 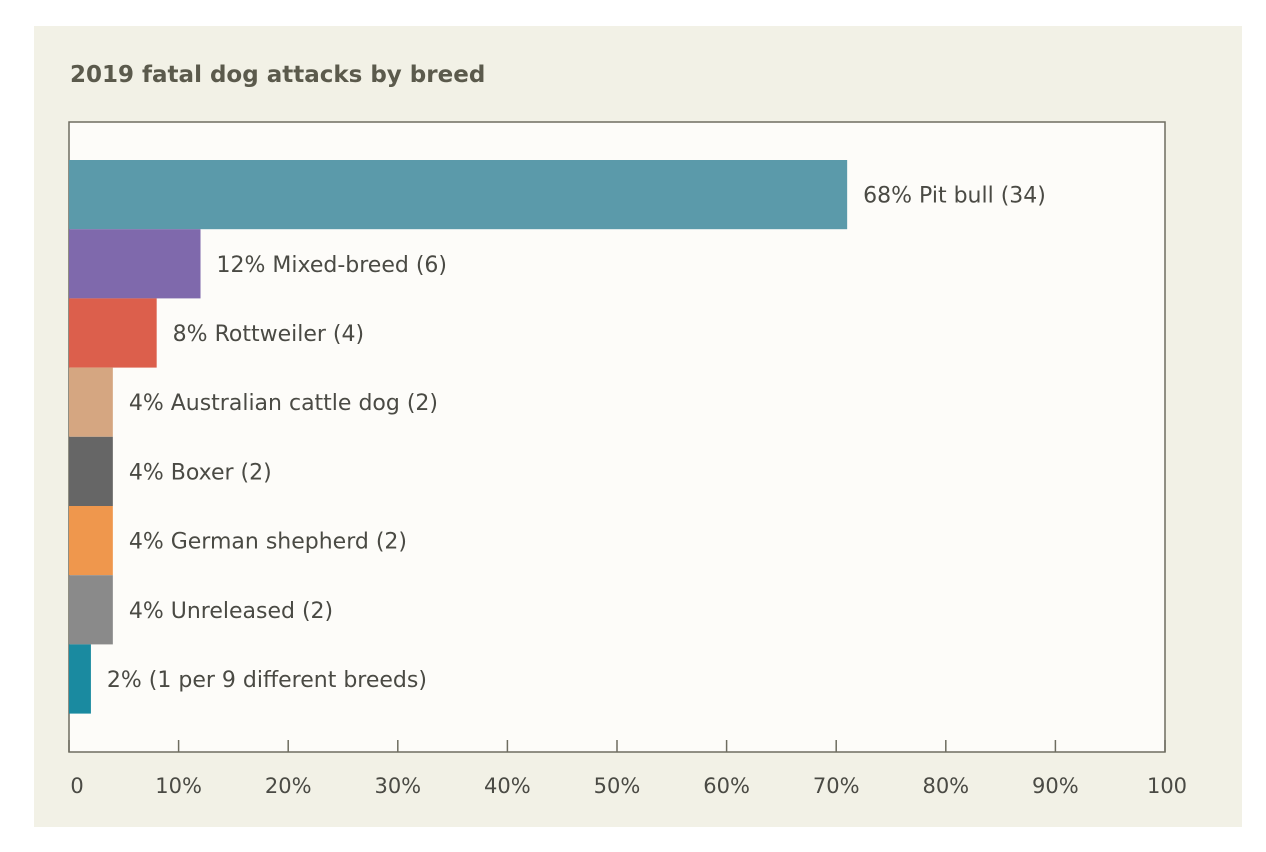 What do you see at coordinates (113, 333) in the screenshot?
I see `bar-rottweiler` at bounding box center [113, 333].